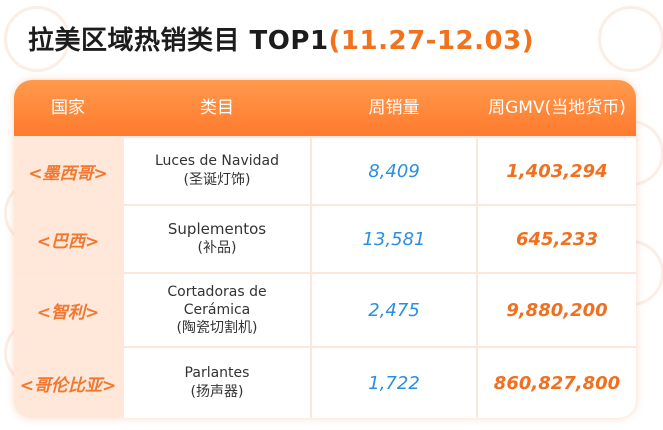 The height and width of the screenshot is (430, 663). What do you see at coordinates (68, 312) in the screenshot?
I see `country-name: <智利>` at bounding box center [68, 312].